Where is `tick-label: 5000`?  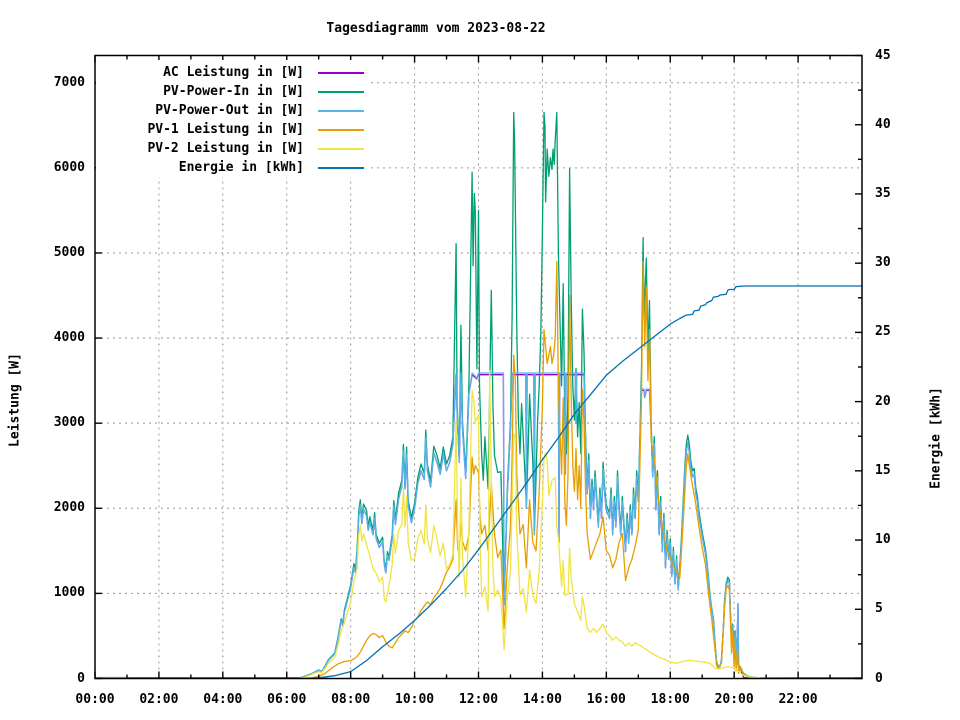
tick-label: 5000 is located at coordinates (69, 252).